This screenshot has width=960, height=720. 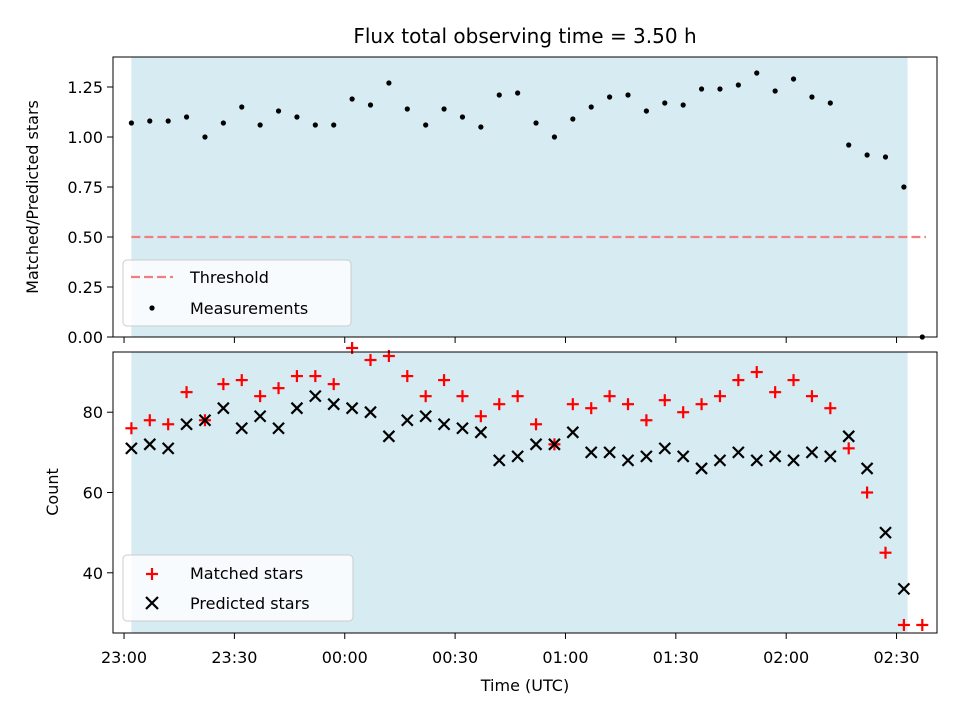 What do you see at coordinates (524, 36) in the screenshot?
I see `chart-title: Flux total observing time = 3.50 h` at bounding box center [524, 36].